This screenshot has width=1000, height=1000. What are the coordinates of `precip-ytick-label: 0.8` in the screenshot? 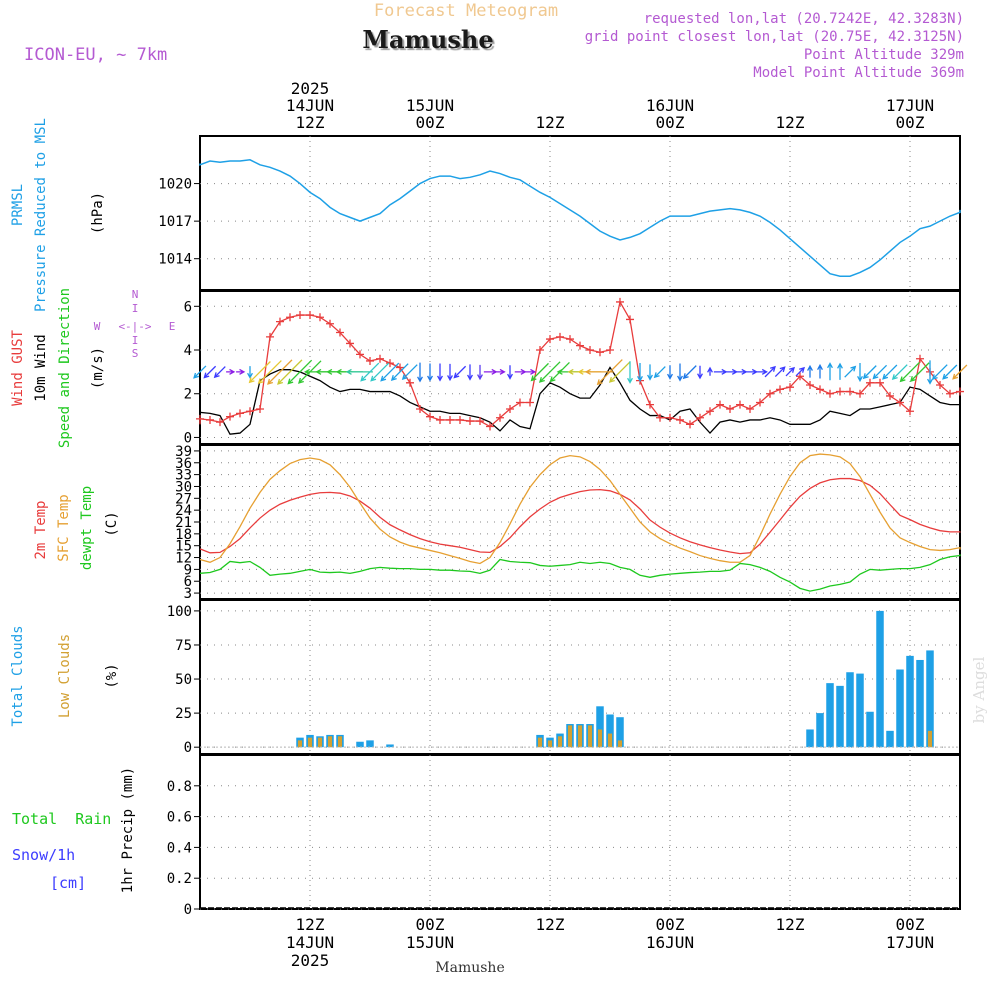 It's located at (179, 787).